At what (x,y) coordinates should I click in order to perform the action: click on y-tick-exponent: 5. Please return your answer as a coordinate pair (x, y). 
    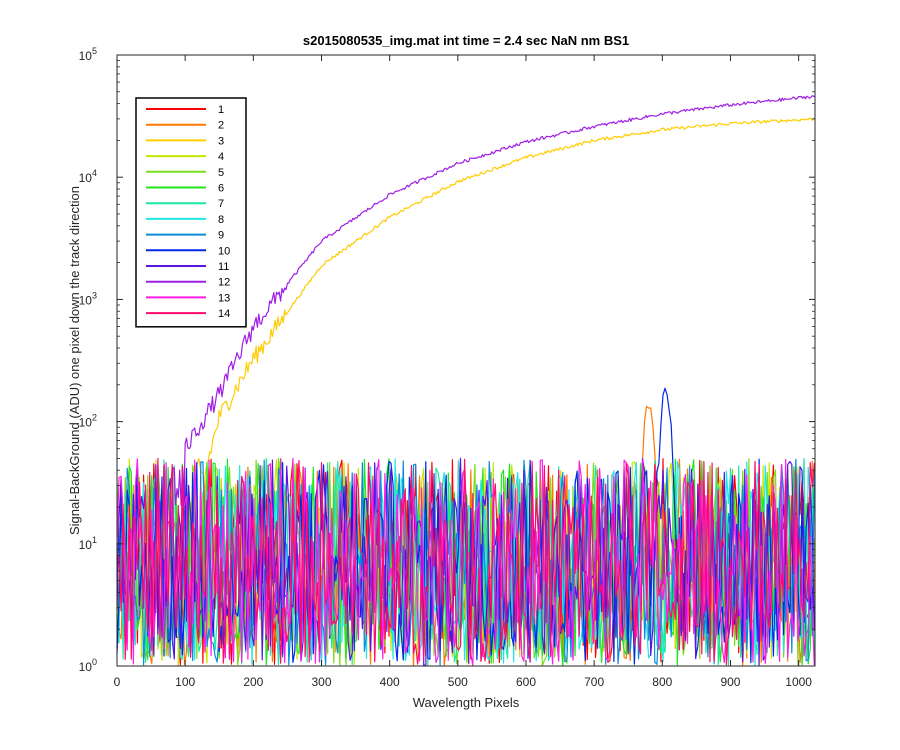
    Looking at the image, I should click on (94, 51).